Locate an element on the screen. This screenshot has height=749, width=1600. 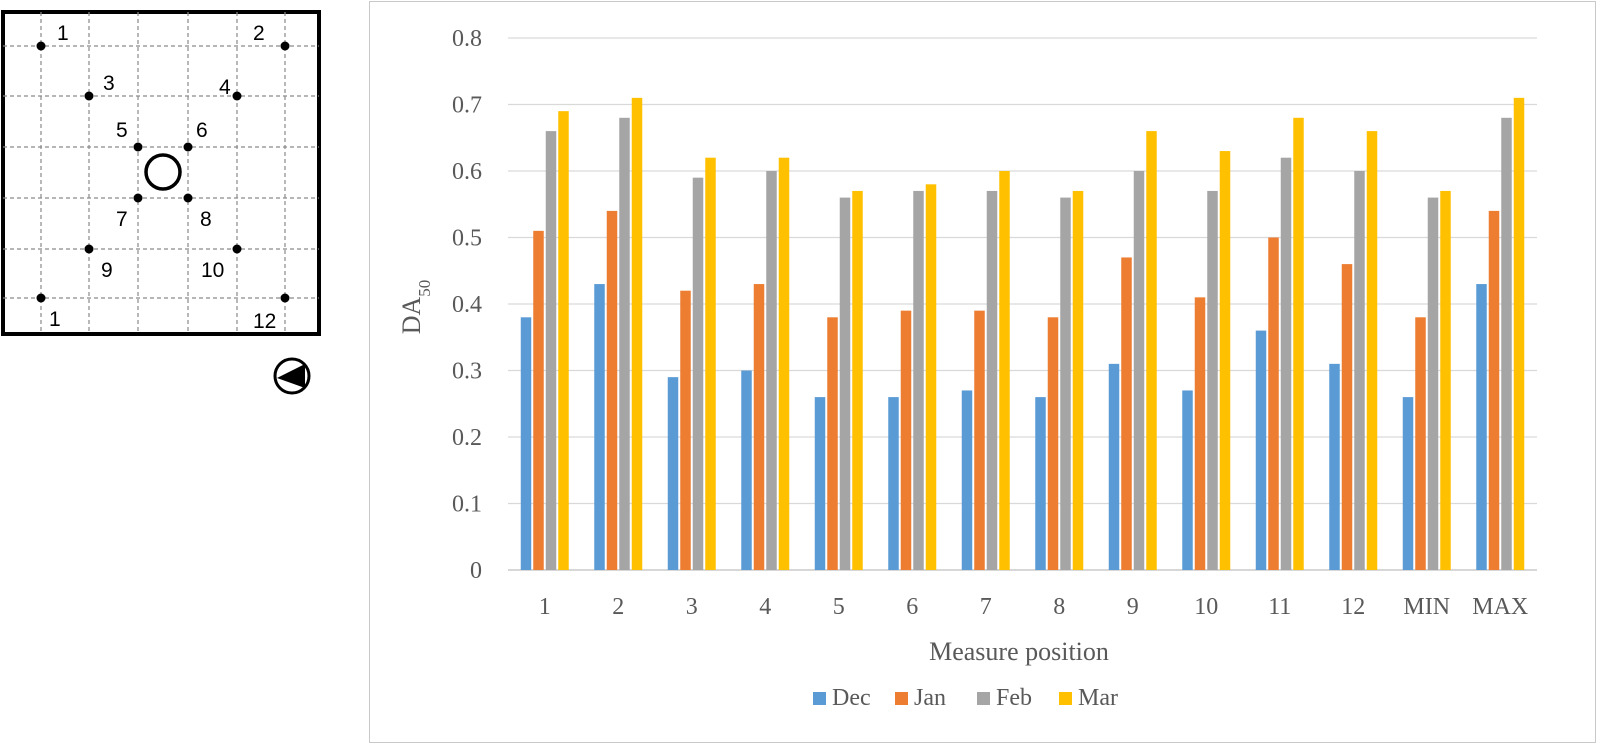
x-tick-label: 2 is located at coordinates (618, 607).